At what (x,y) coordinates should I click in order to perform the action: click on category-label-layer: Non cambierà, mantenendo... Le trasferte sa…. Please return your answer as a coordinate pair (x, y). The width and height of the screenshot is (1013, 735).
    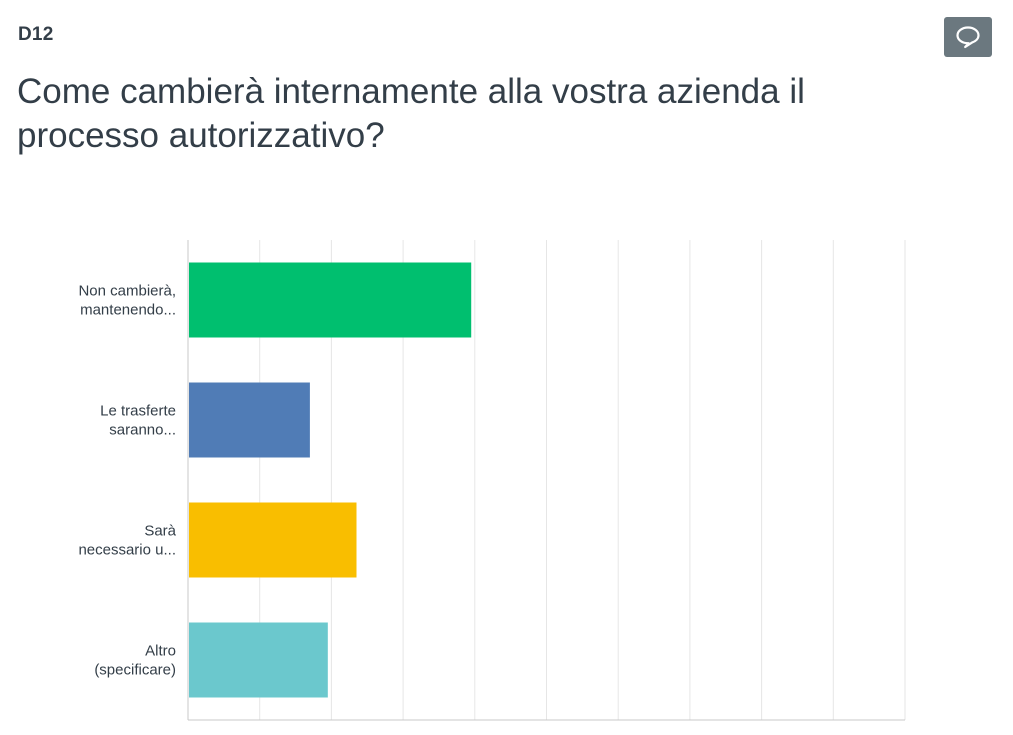
    Looking at the image, I should click on (127, 481).